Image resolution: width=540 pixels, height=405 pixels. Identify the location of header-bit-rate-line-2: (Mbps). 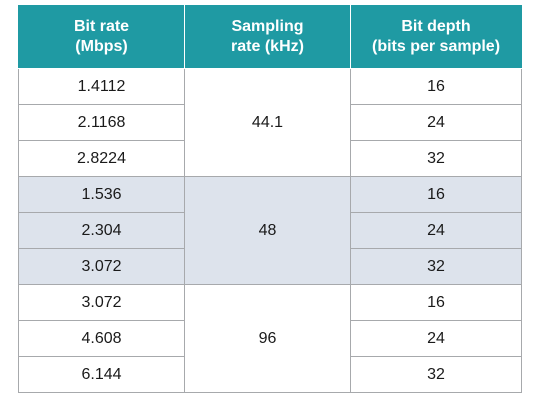
(101, 46).